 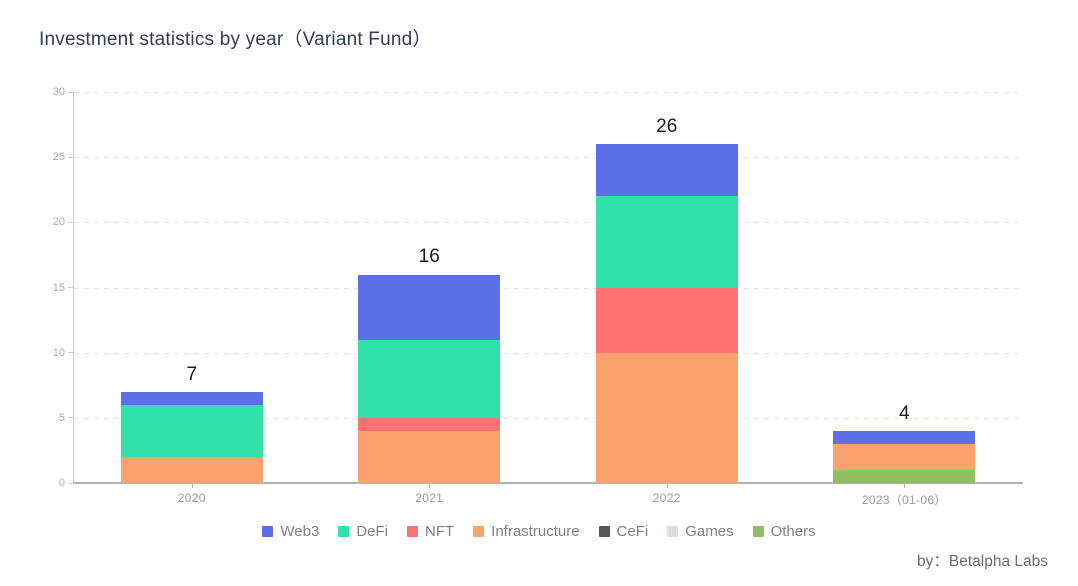 What do you see at coordinates (904, 476) in the screenshot?
I see `bar-segment-others` at bounding box center [904, 476].